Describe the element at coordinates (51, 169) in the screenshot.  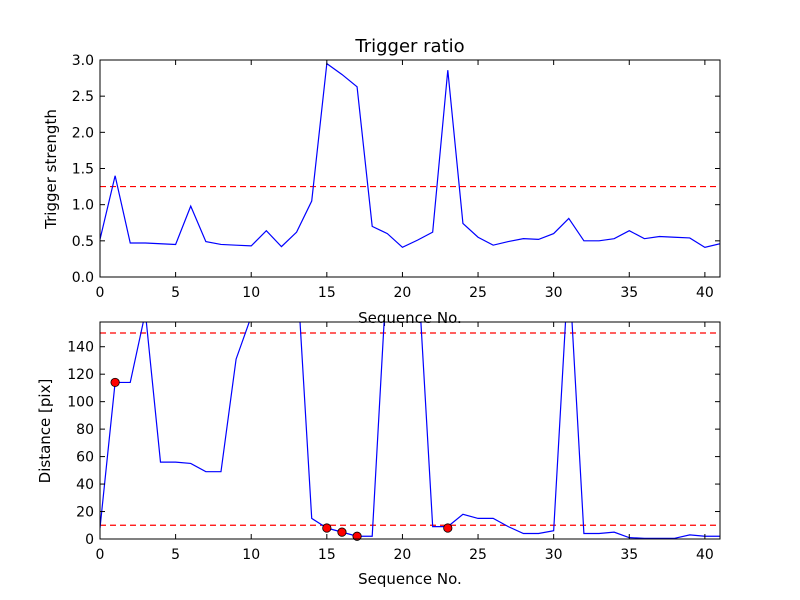
I see `top-chart-ylabel: Trigger strength` at that location.